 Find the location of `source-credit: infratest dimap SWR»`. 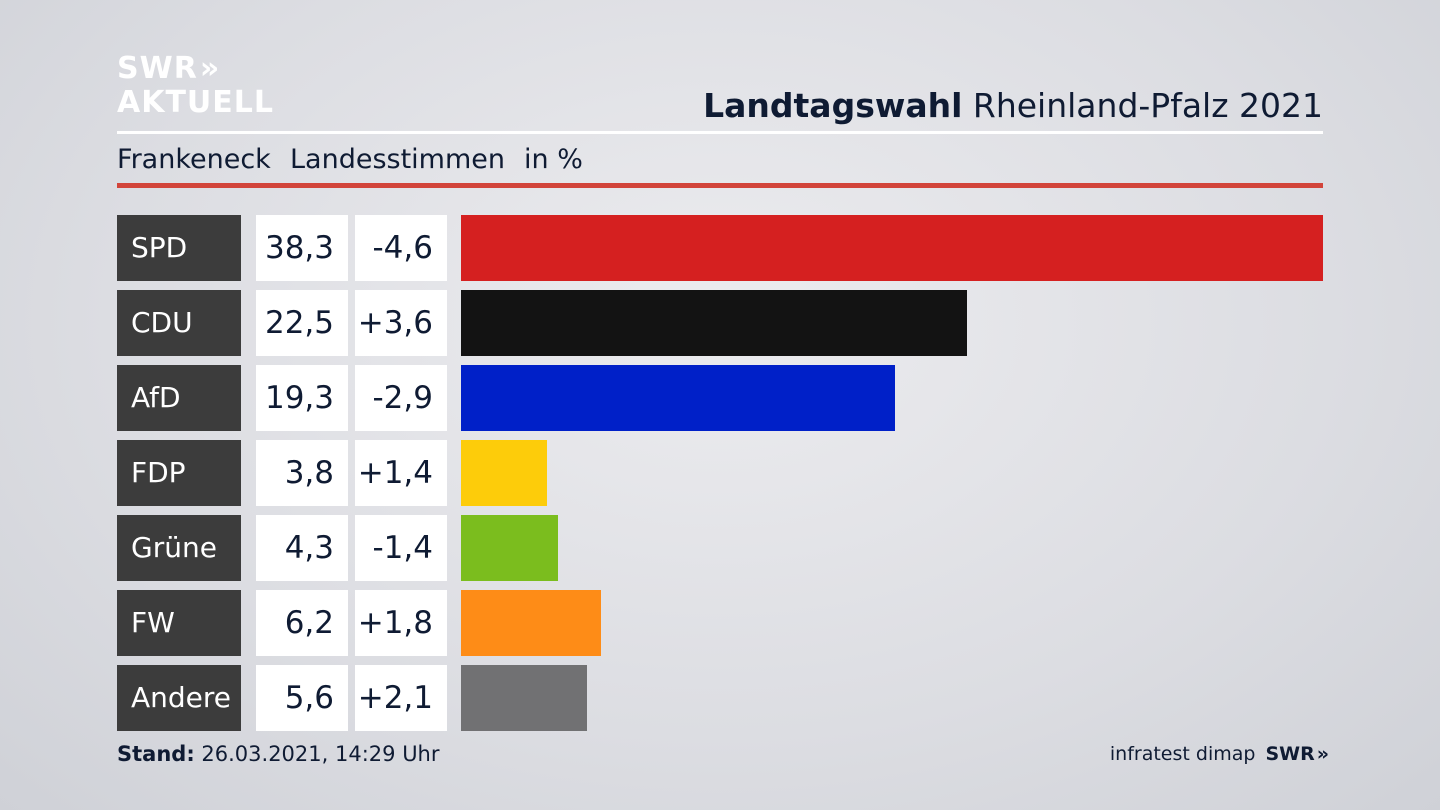

source-credit: infratest dimap SWR» is located at coordinates (1219, 754).